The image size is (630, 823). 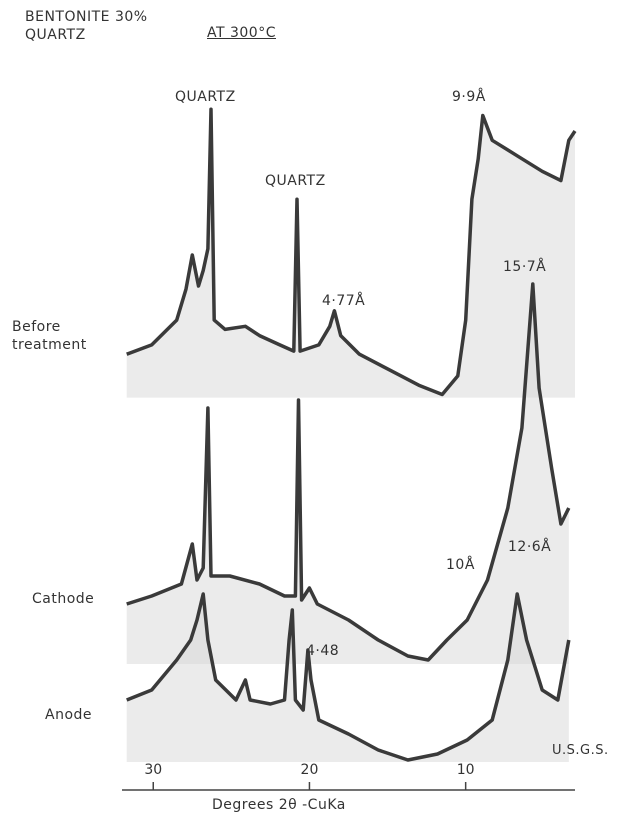 I want to click on annotation: 9·9Å, so click(x=469, y=97).